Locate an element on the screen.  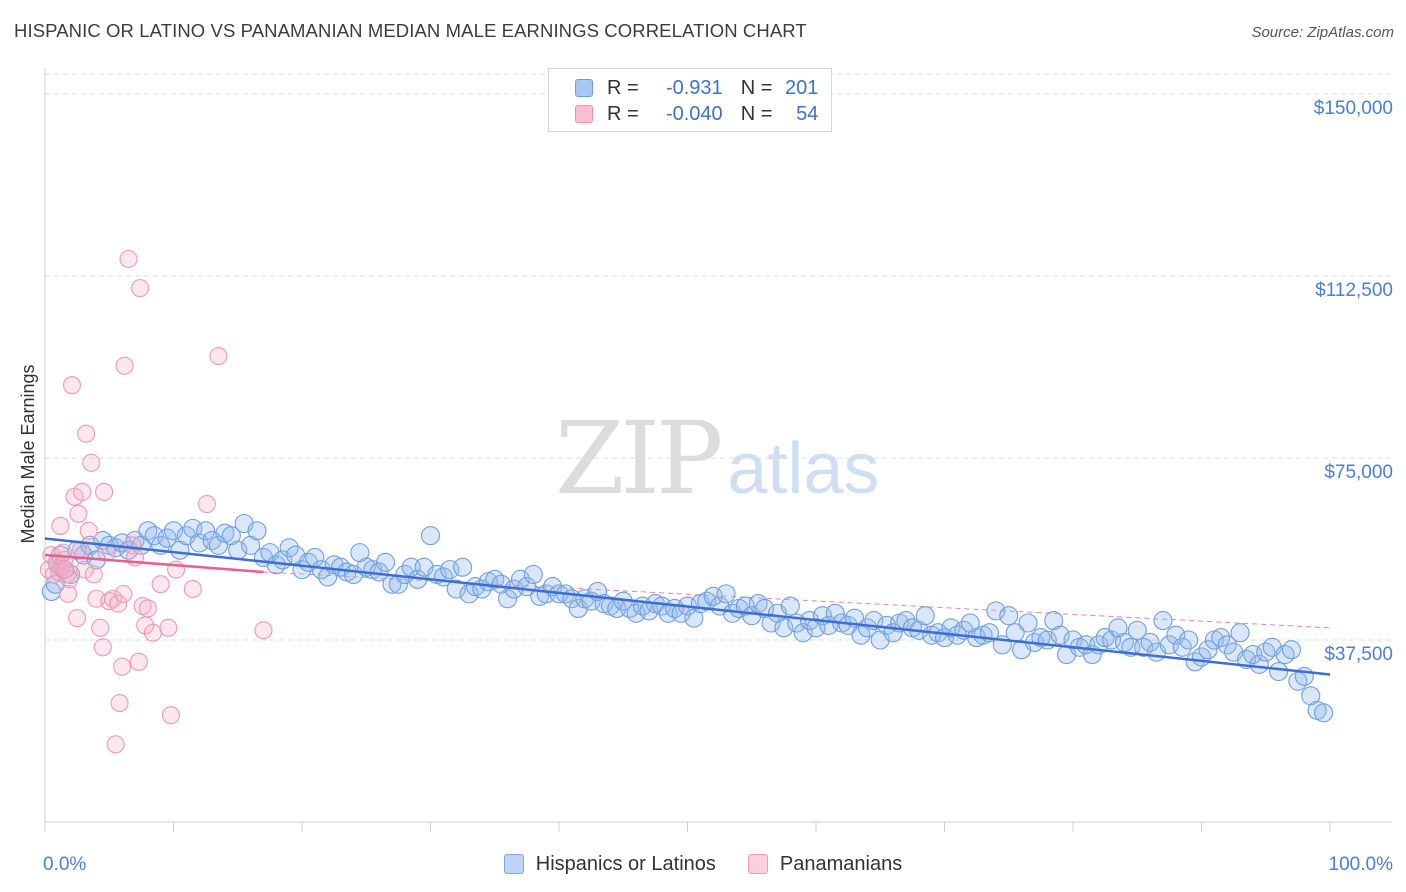
watermark: ZIP atlas is located at coordinates (717, 458).